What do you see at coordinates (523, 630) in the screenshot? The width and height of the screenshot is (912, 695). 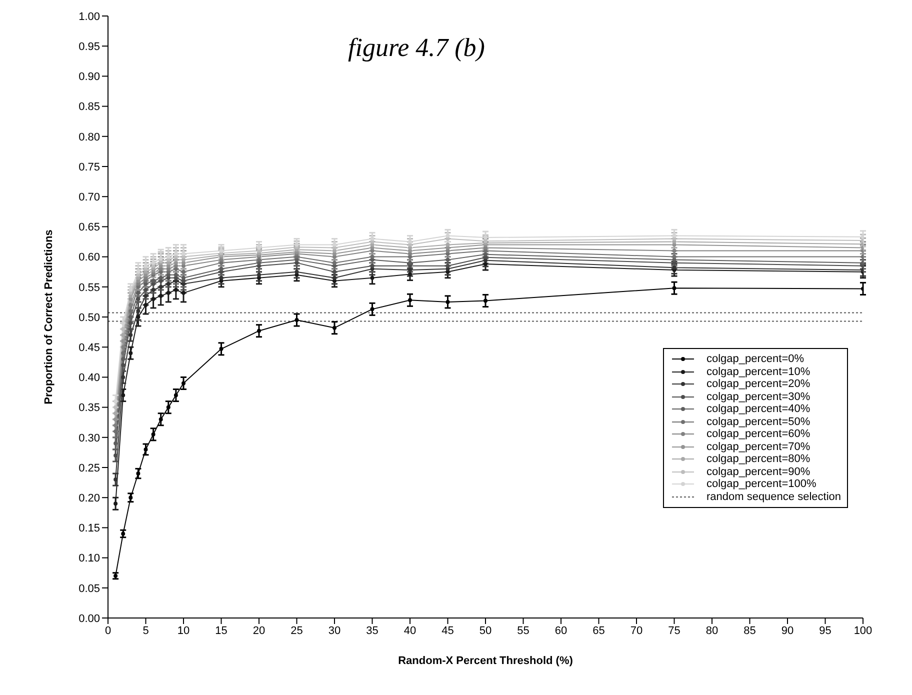 I see `x-tick-label: 55` at bounding box center [523, 630].